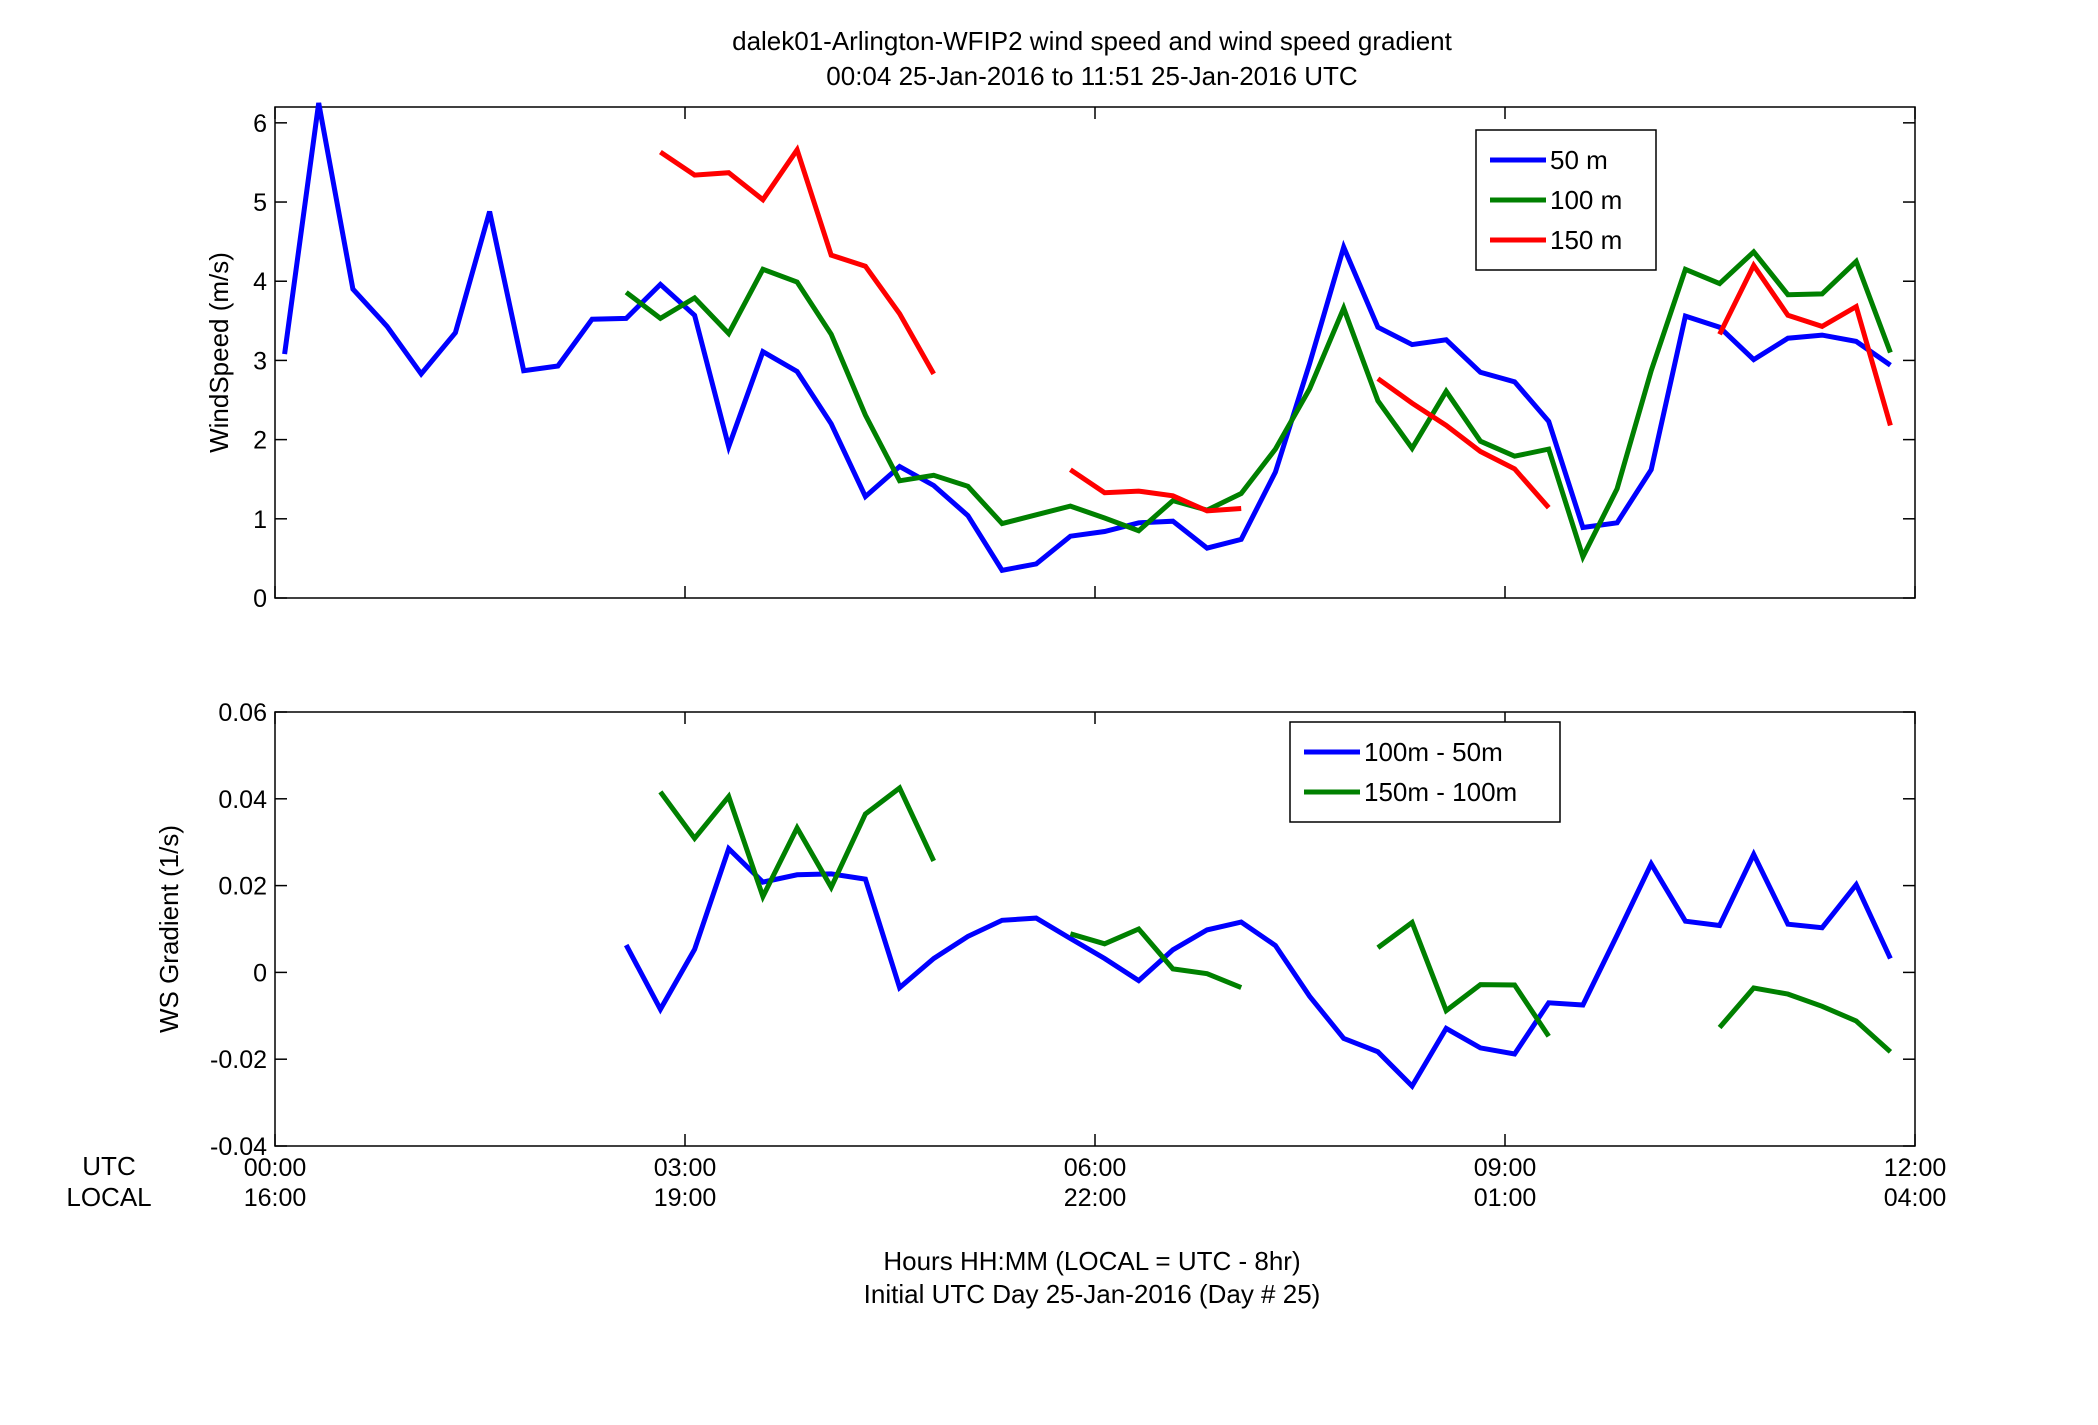 The image size is (2098, 1425). Describe the element at coordinates (275, 1198) in the screenshot. I see `x-tick-label-local: 16:00` at that location.